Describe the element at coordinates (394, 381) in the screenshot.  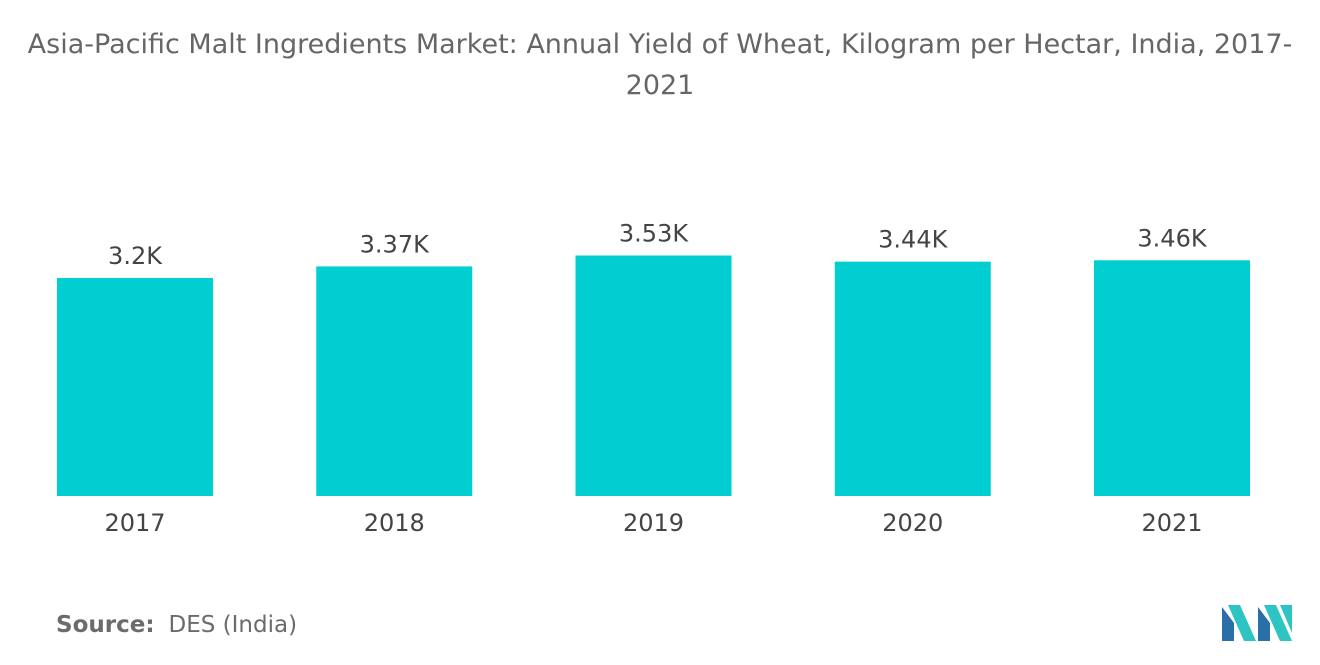
I see `bar-2018` at that location.